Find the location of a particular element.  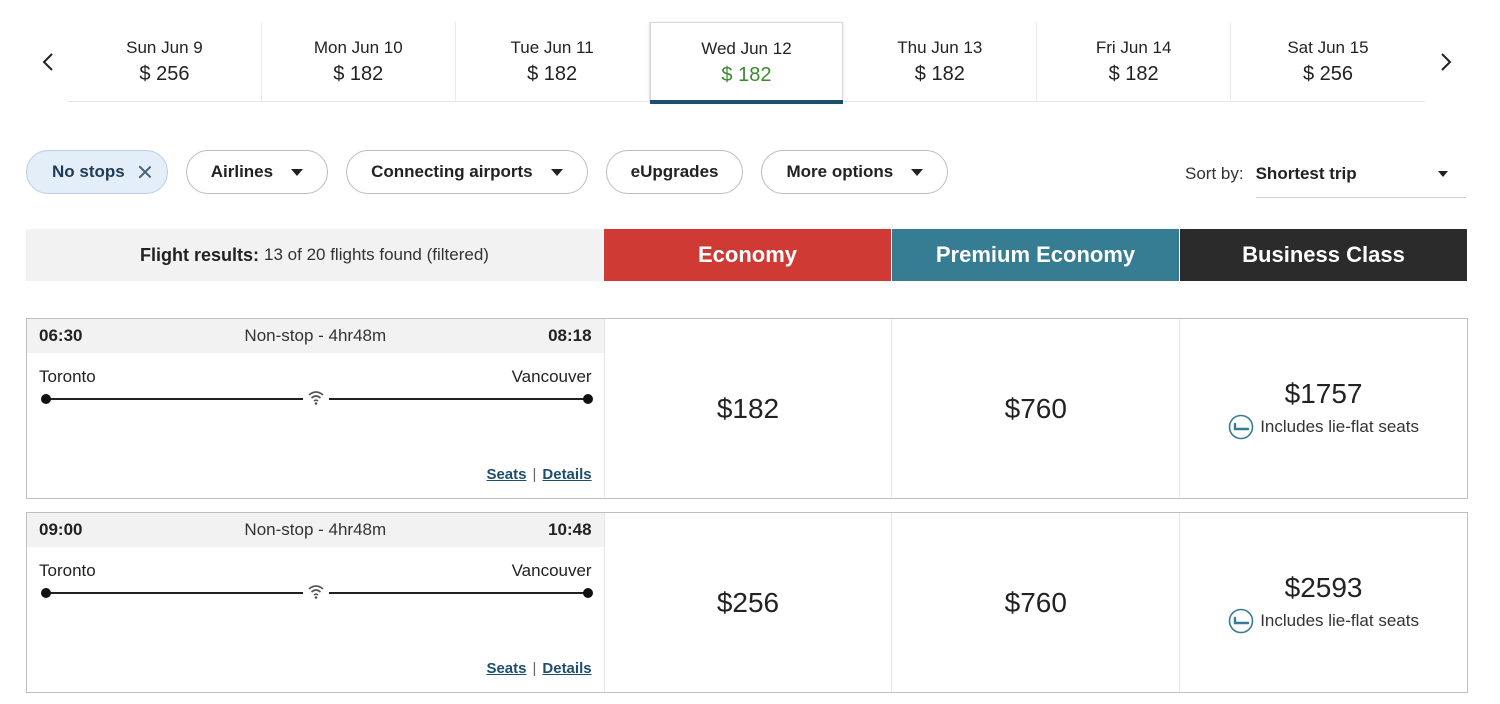

no-stops-filter-chip: No stops is located at coordinates (97, 172).